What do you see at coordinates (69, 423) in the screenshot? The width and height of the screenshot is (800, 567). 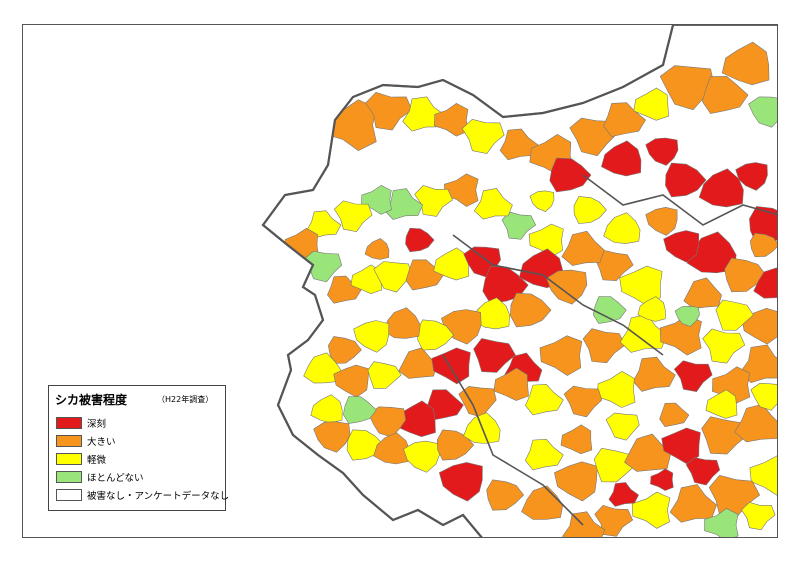 I see `legend-swatch-severe` at bounding box center [69, 423].